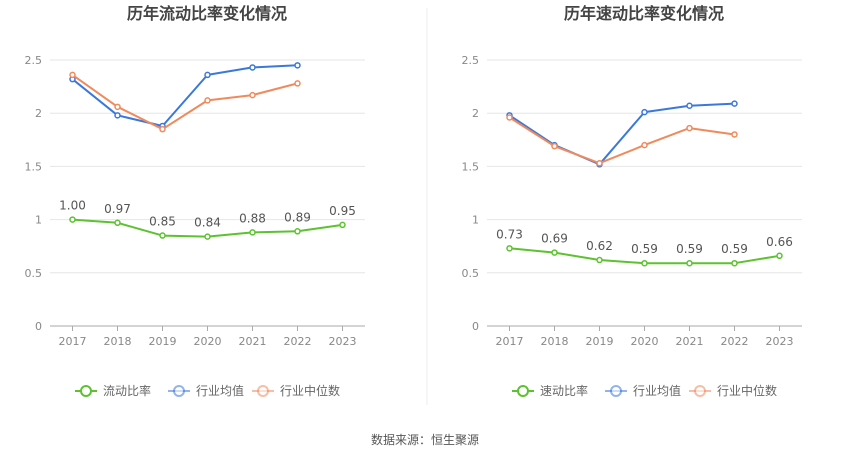 This screenshot has width=850, height=463. Describe the element at coordinates (117, 209) in the screenshot. I see `data-label: 0.97` at that location.